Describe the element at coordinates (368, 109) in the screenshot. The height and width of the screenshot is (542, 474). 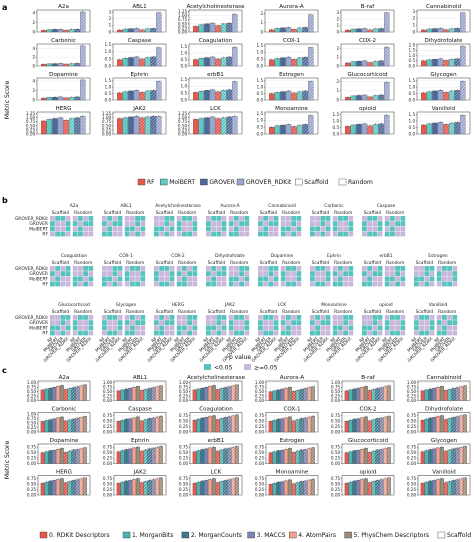
I see `a-title-opioid: opioid` at that location.